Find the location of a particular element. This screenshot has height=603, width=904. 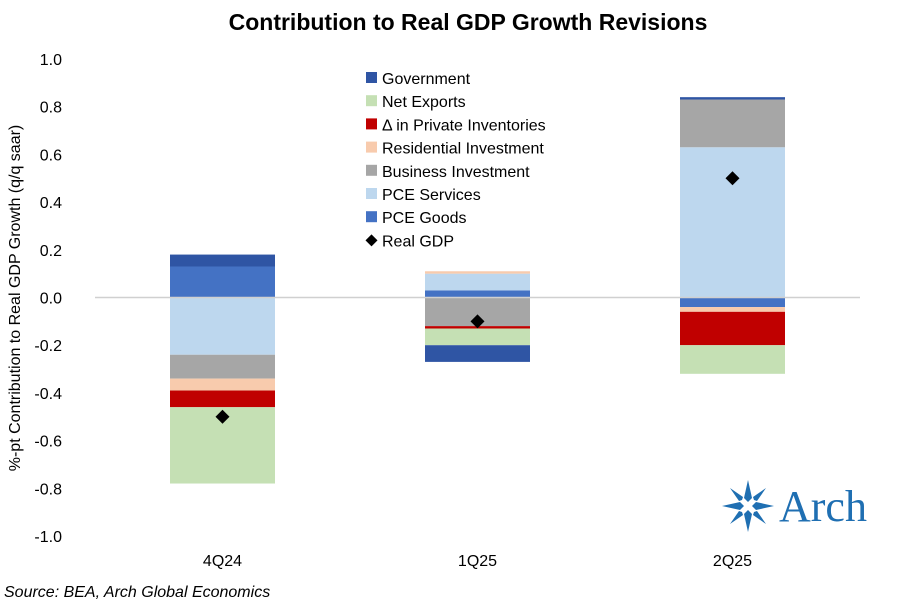

arch-logo: Arch is located at coordinates (794, 506).